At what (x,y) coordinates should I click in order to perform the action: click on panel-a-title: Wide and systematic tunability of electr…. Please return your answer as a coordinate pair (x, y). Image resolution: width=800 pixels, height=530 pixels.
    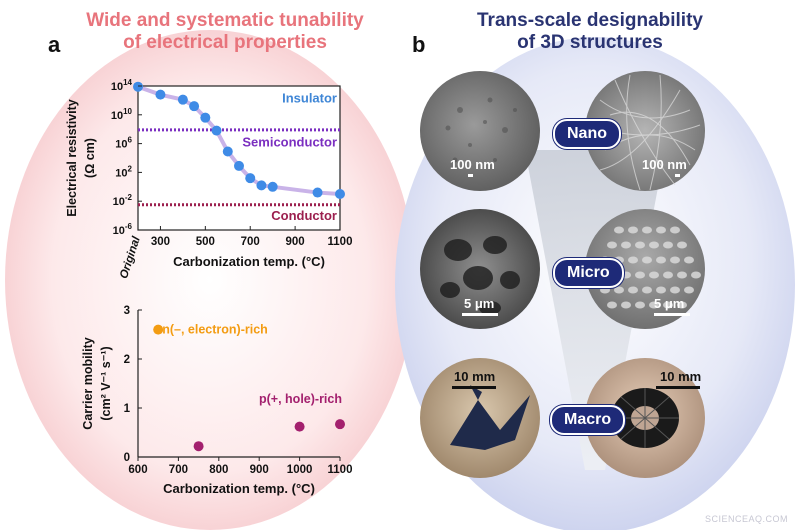
    Looking at the image, I should click on (225, 32).